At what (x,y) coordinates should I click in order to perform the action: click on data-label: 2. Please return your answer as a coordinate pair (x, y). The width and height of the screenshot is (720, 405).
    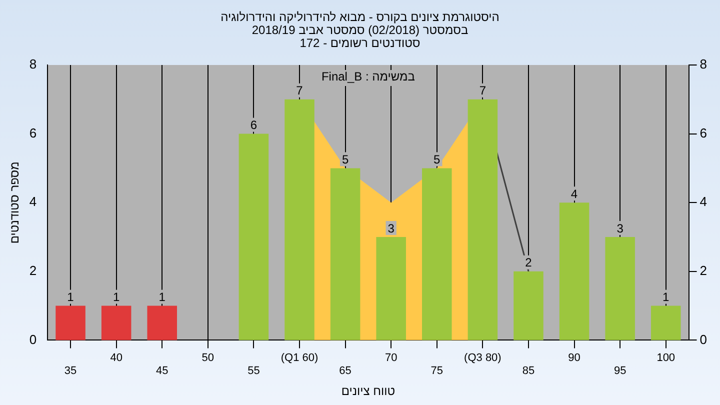
    Looking at the image, I should click on (528, 263).